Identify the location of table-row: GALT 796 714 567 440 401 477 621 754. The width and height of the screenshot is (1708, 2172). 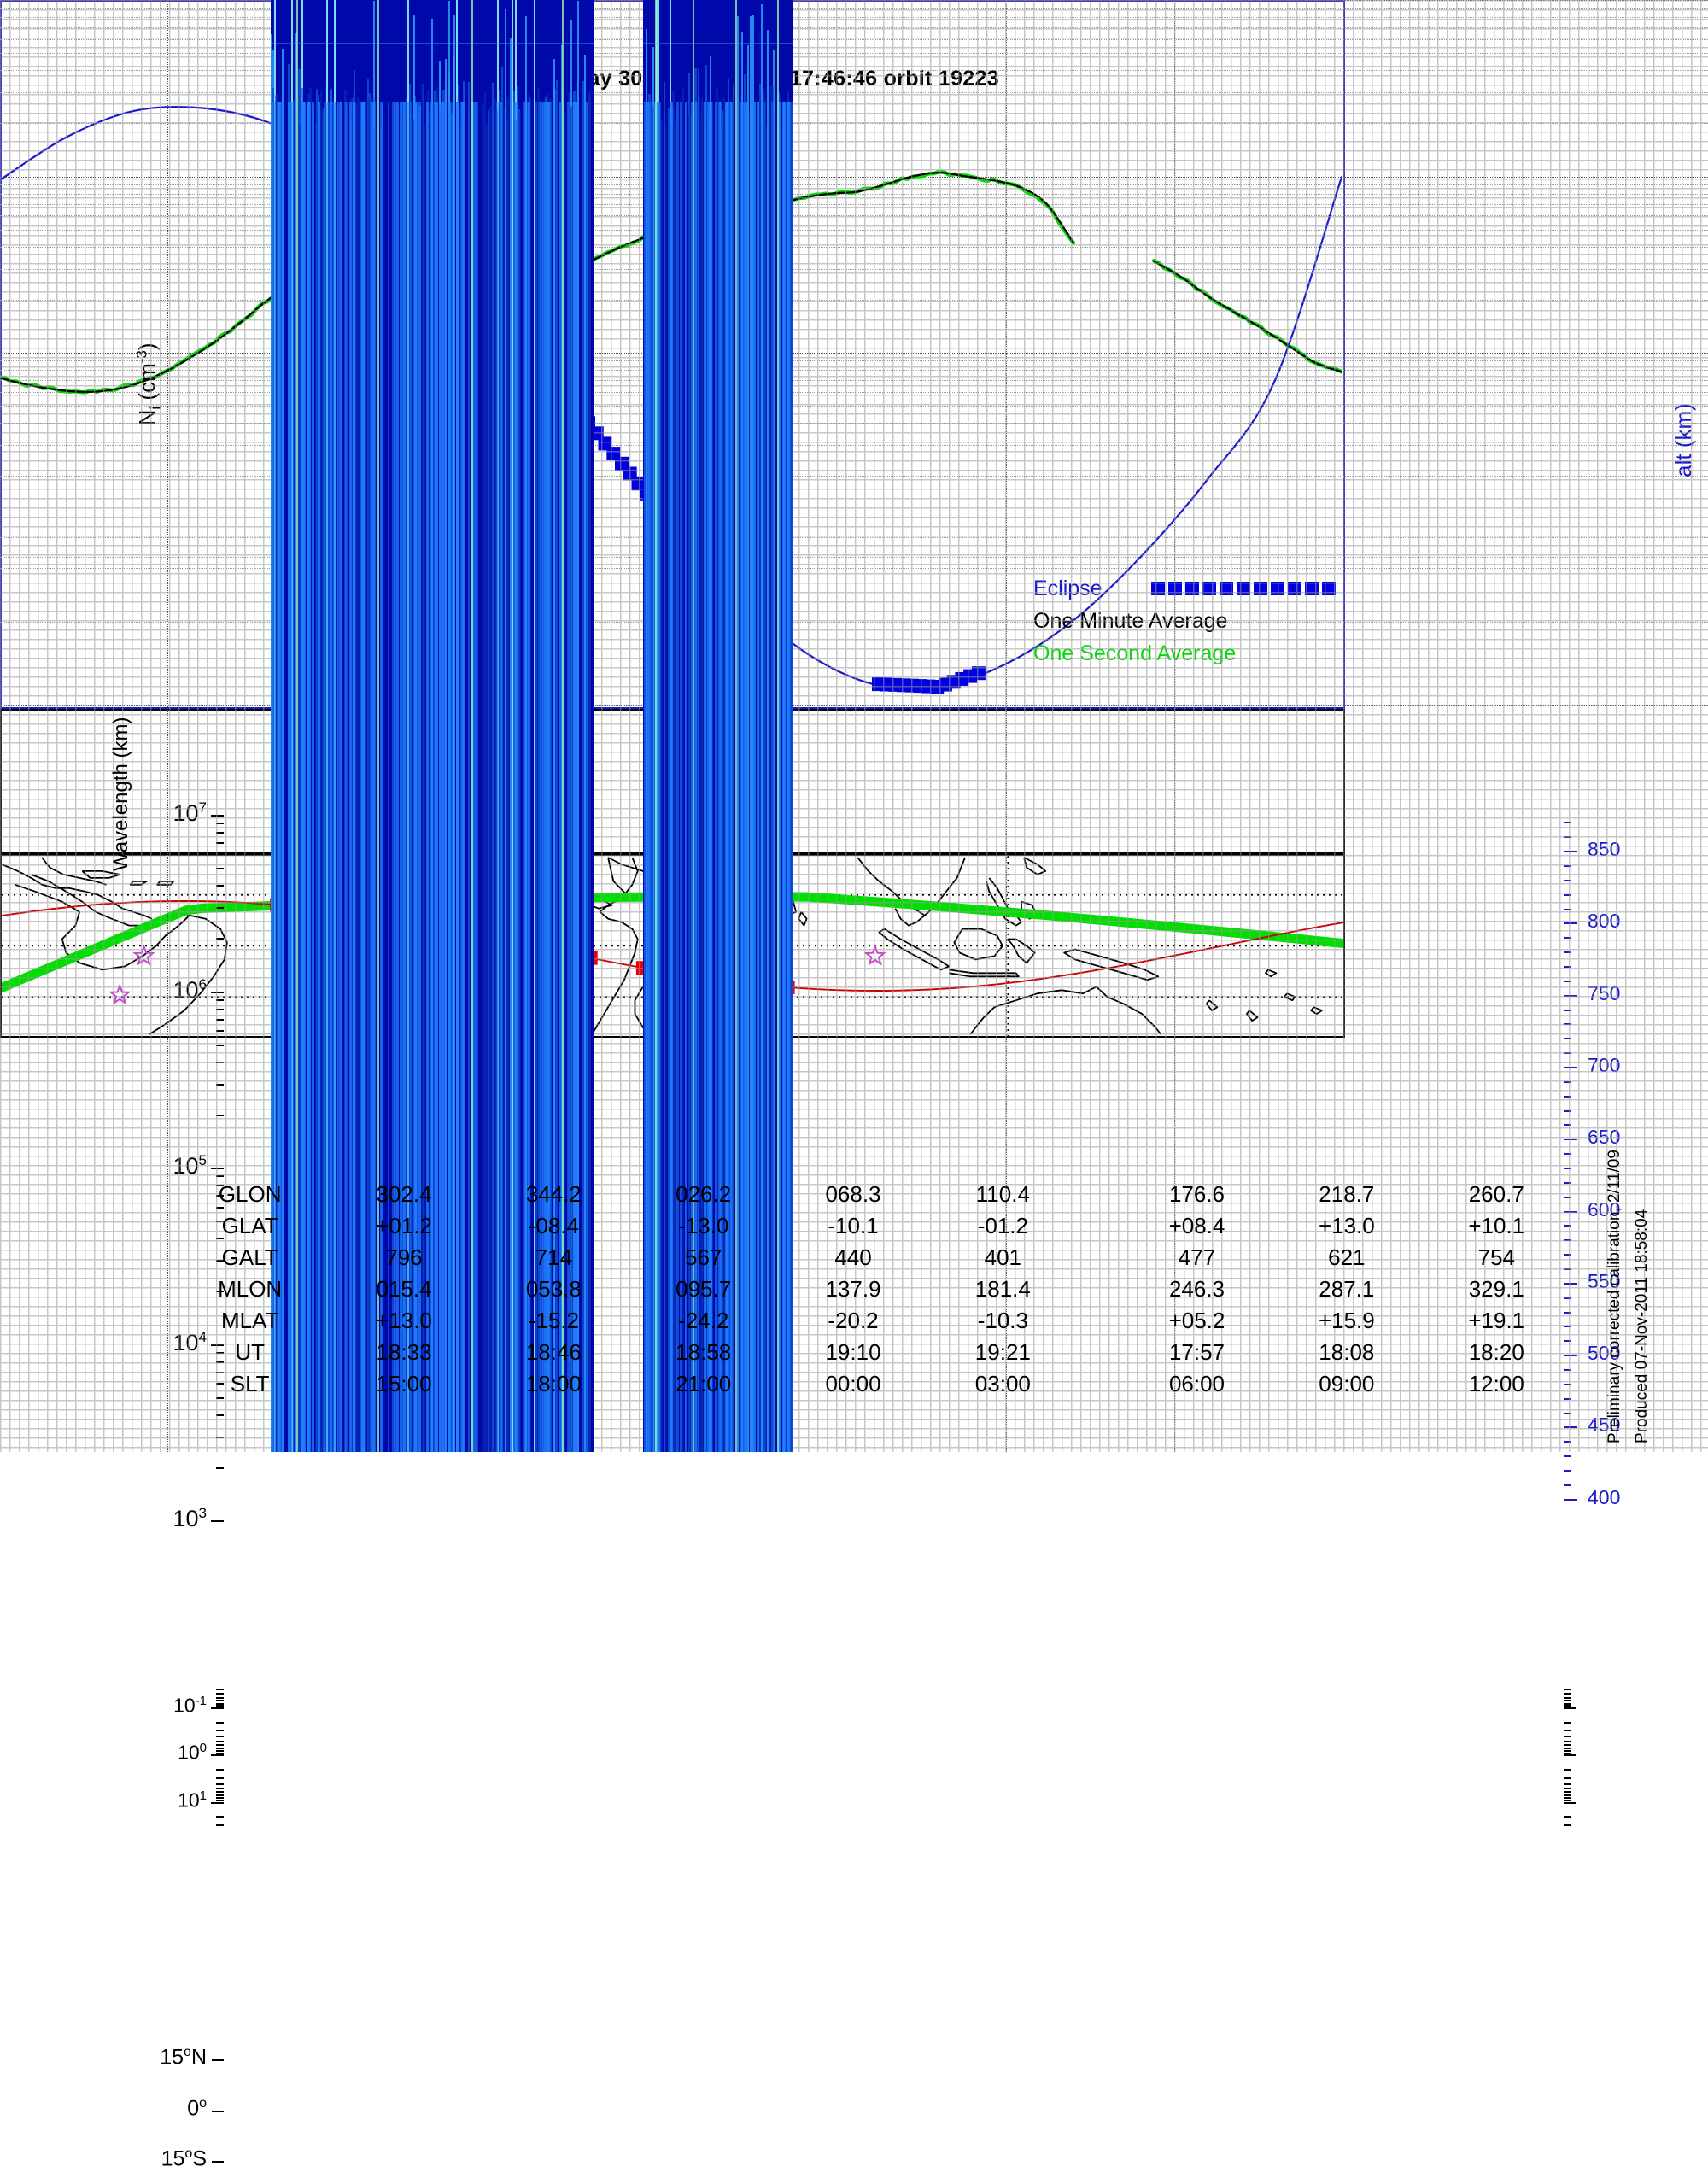
(871, 1257).